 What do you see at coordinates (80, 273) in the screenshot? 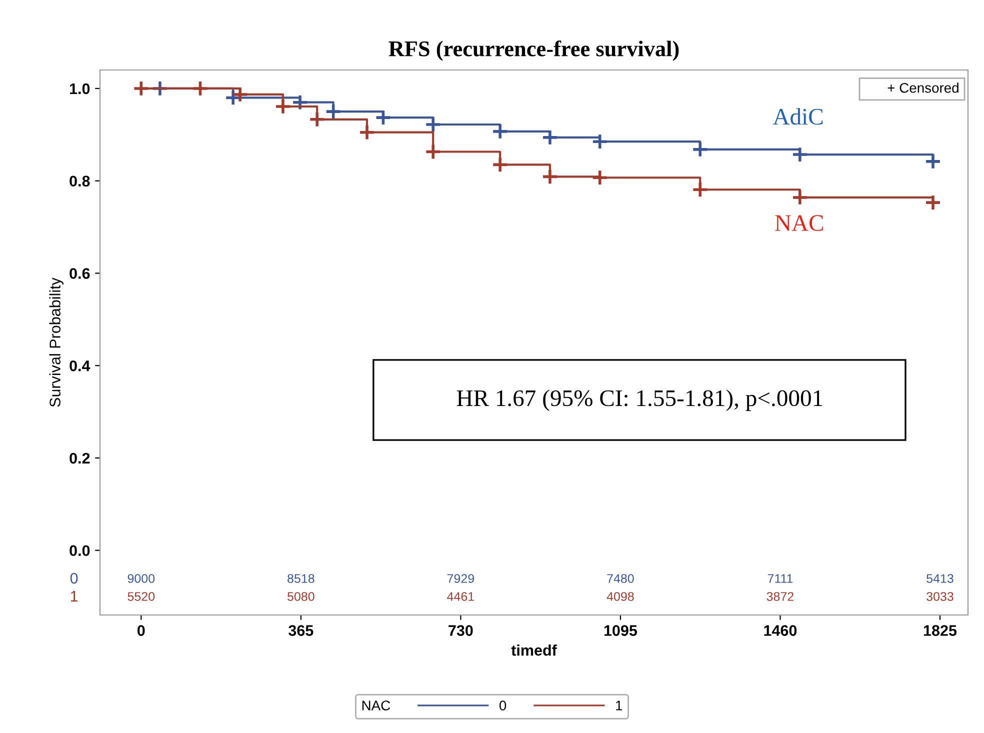
I see `y-tick-label: 0.6` at bounding box center [80, 273].